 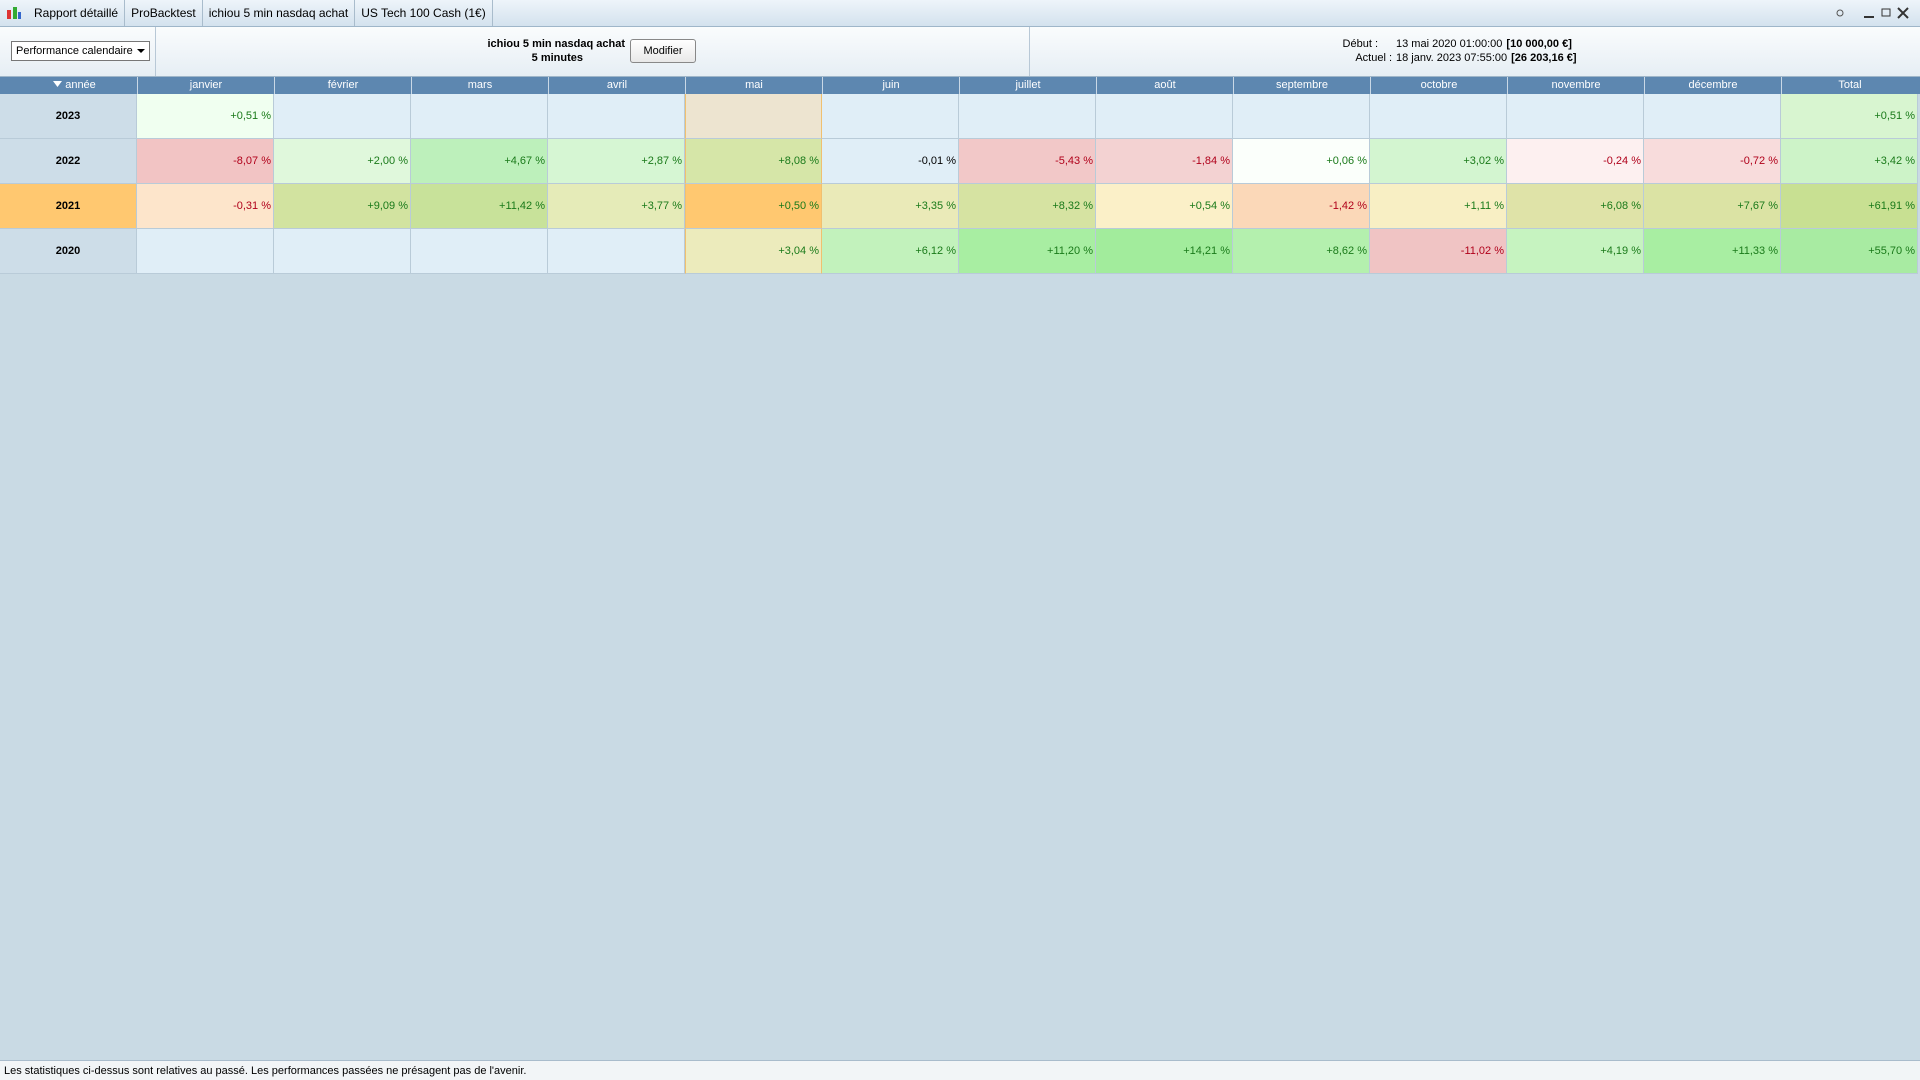 I want to click on performance-cell: -8,07 %, so click(x=205, y=161).